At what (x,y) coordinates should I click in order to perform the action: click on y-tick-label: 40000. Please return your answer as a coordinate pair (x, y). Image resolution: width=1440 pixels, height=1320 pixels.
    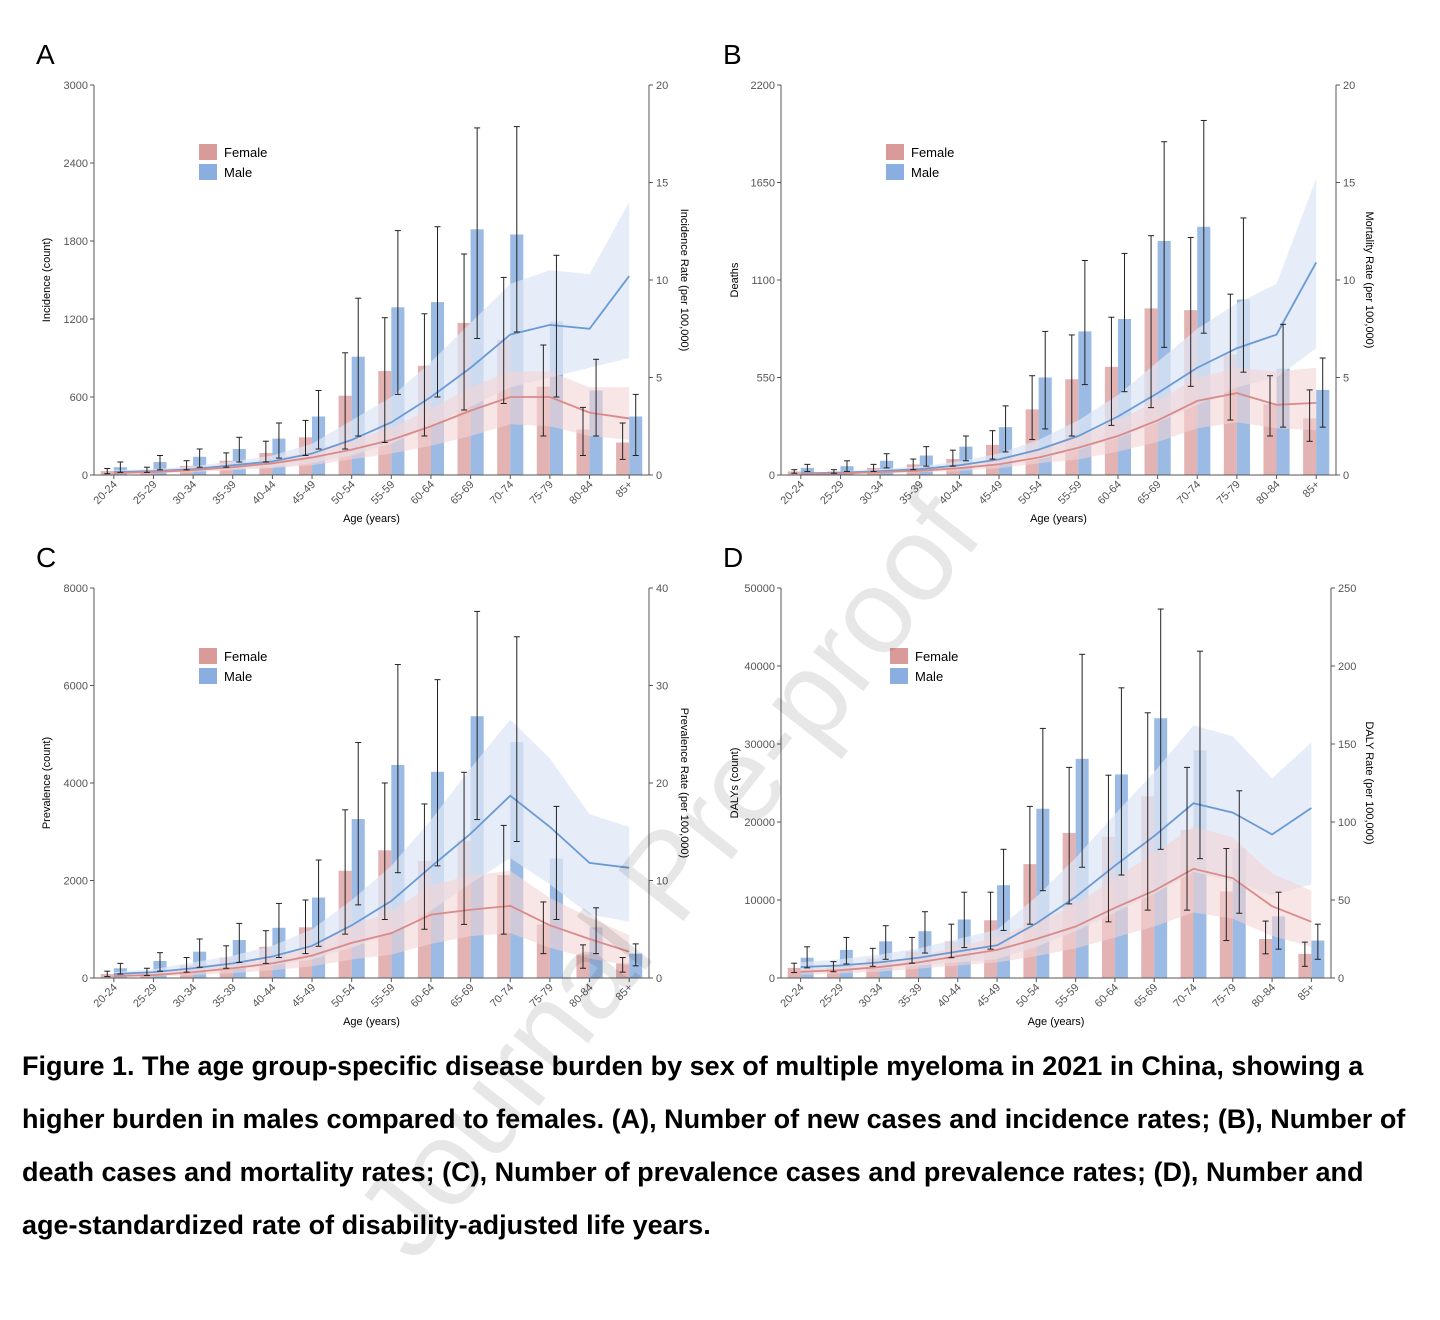
    Looking at the image, I should click on (759, 667).